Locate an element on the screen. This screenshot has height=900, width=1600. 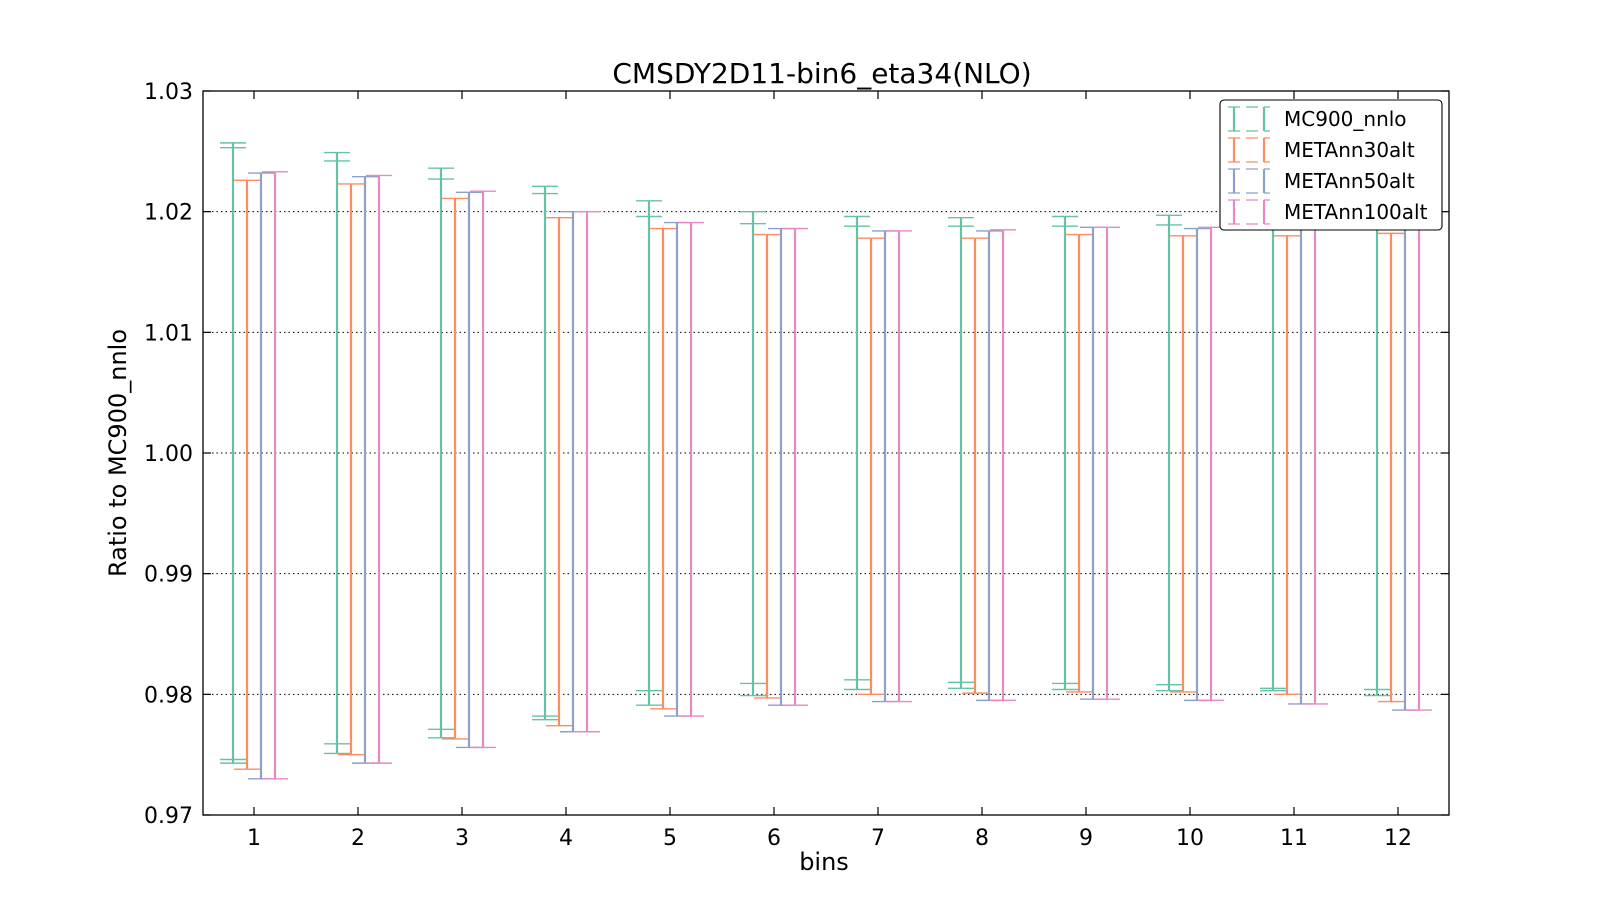
legend-entry: MC900_nnlo is located at coordinates (1317, 119).